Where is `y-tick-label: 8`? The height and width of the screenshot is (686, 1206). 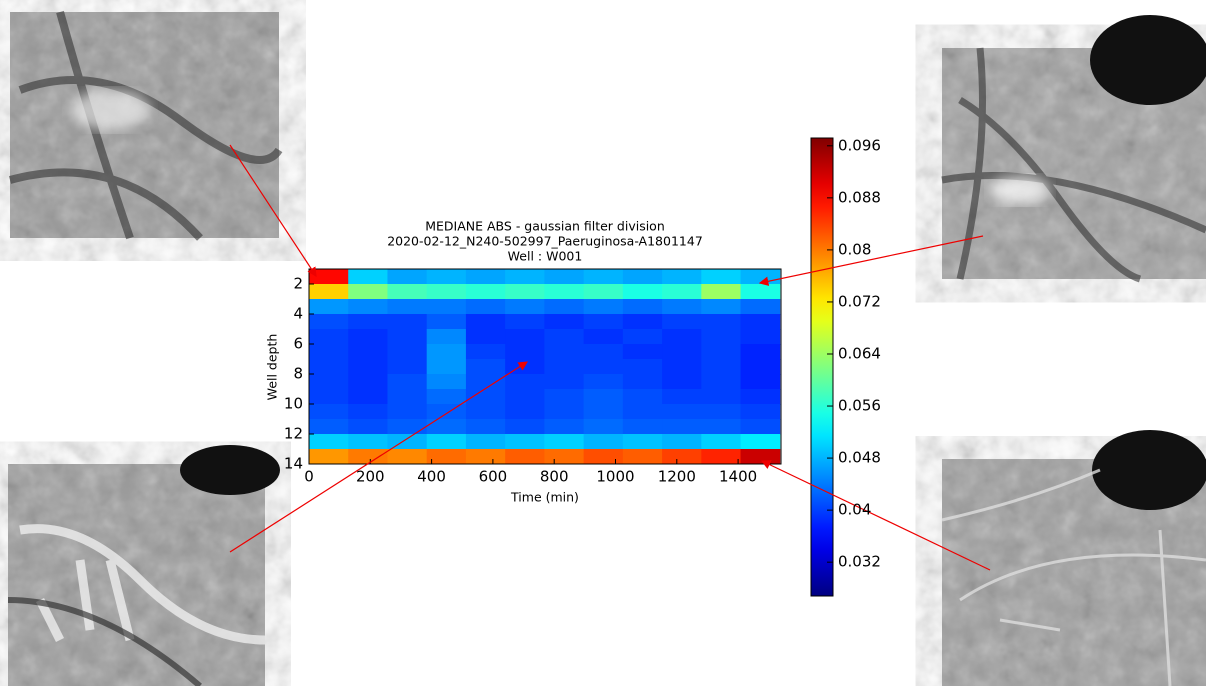 y-tick-label: 8 is located at coordinates (298, 374).